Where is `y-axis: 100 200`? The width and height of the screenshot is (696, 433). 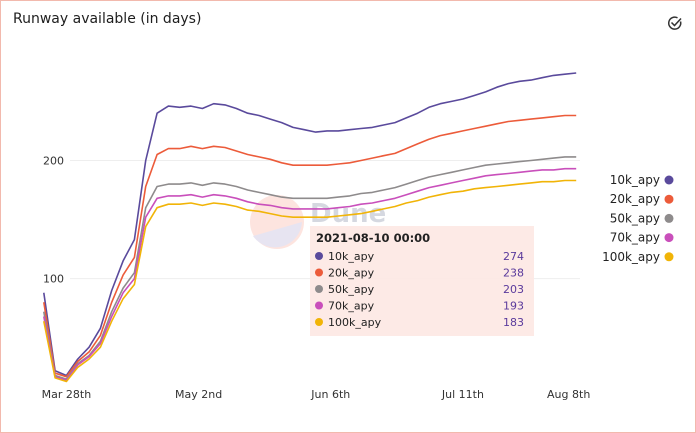
y-axis: 100 200 is located at coordinates (53, 219).